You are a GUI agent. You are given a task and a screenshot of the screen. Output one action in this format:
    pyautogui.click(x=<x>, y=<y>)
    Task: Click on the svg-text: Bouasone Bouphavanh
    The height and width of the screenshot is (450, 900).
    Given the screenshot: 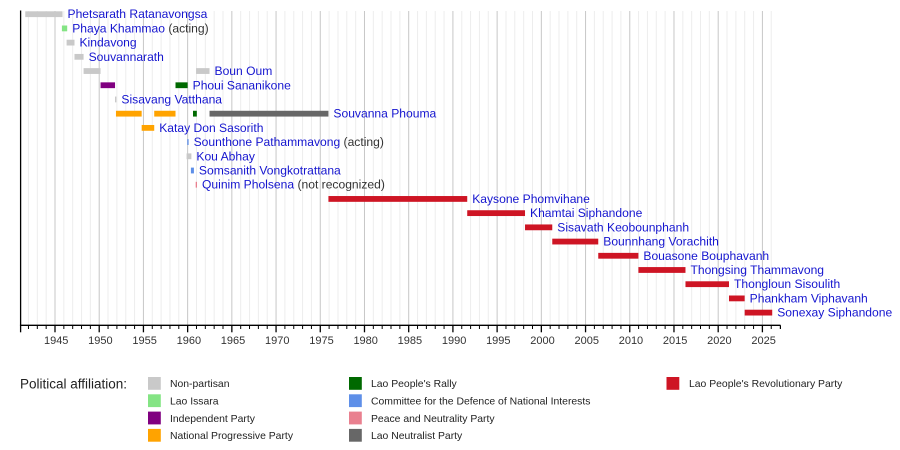 What is the action you would take?
    pyautogui.click(x=706, y=256)
    